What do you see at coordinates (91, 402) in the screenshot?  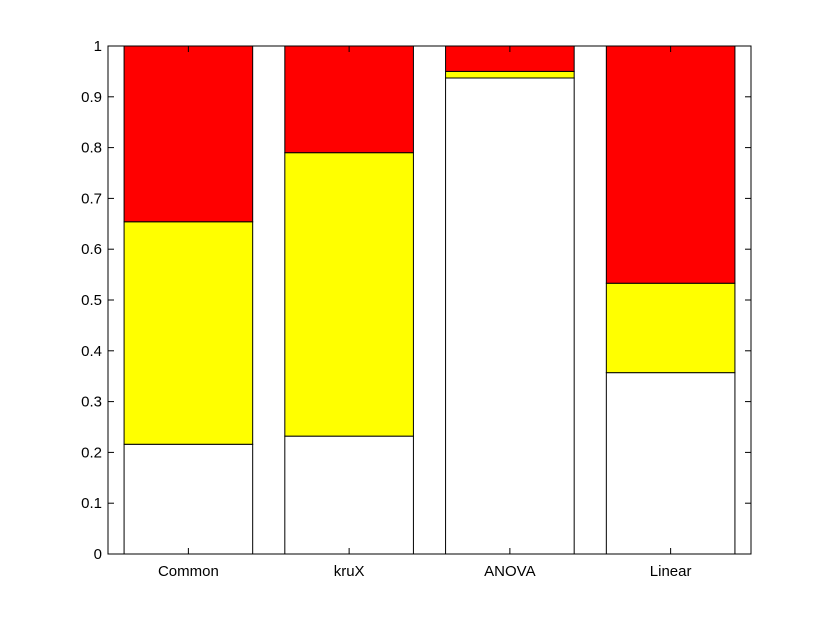 I see `y-tick-label: 0.3` at bounding box center [91, 402].